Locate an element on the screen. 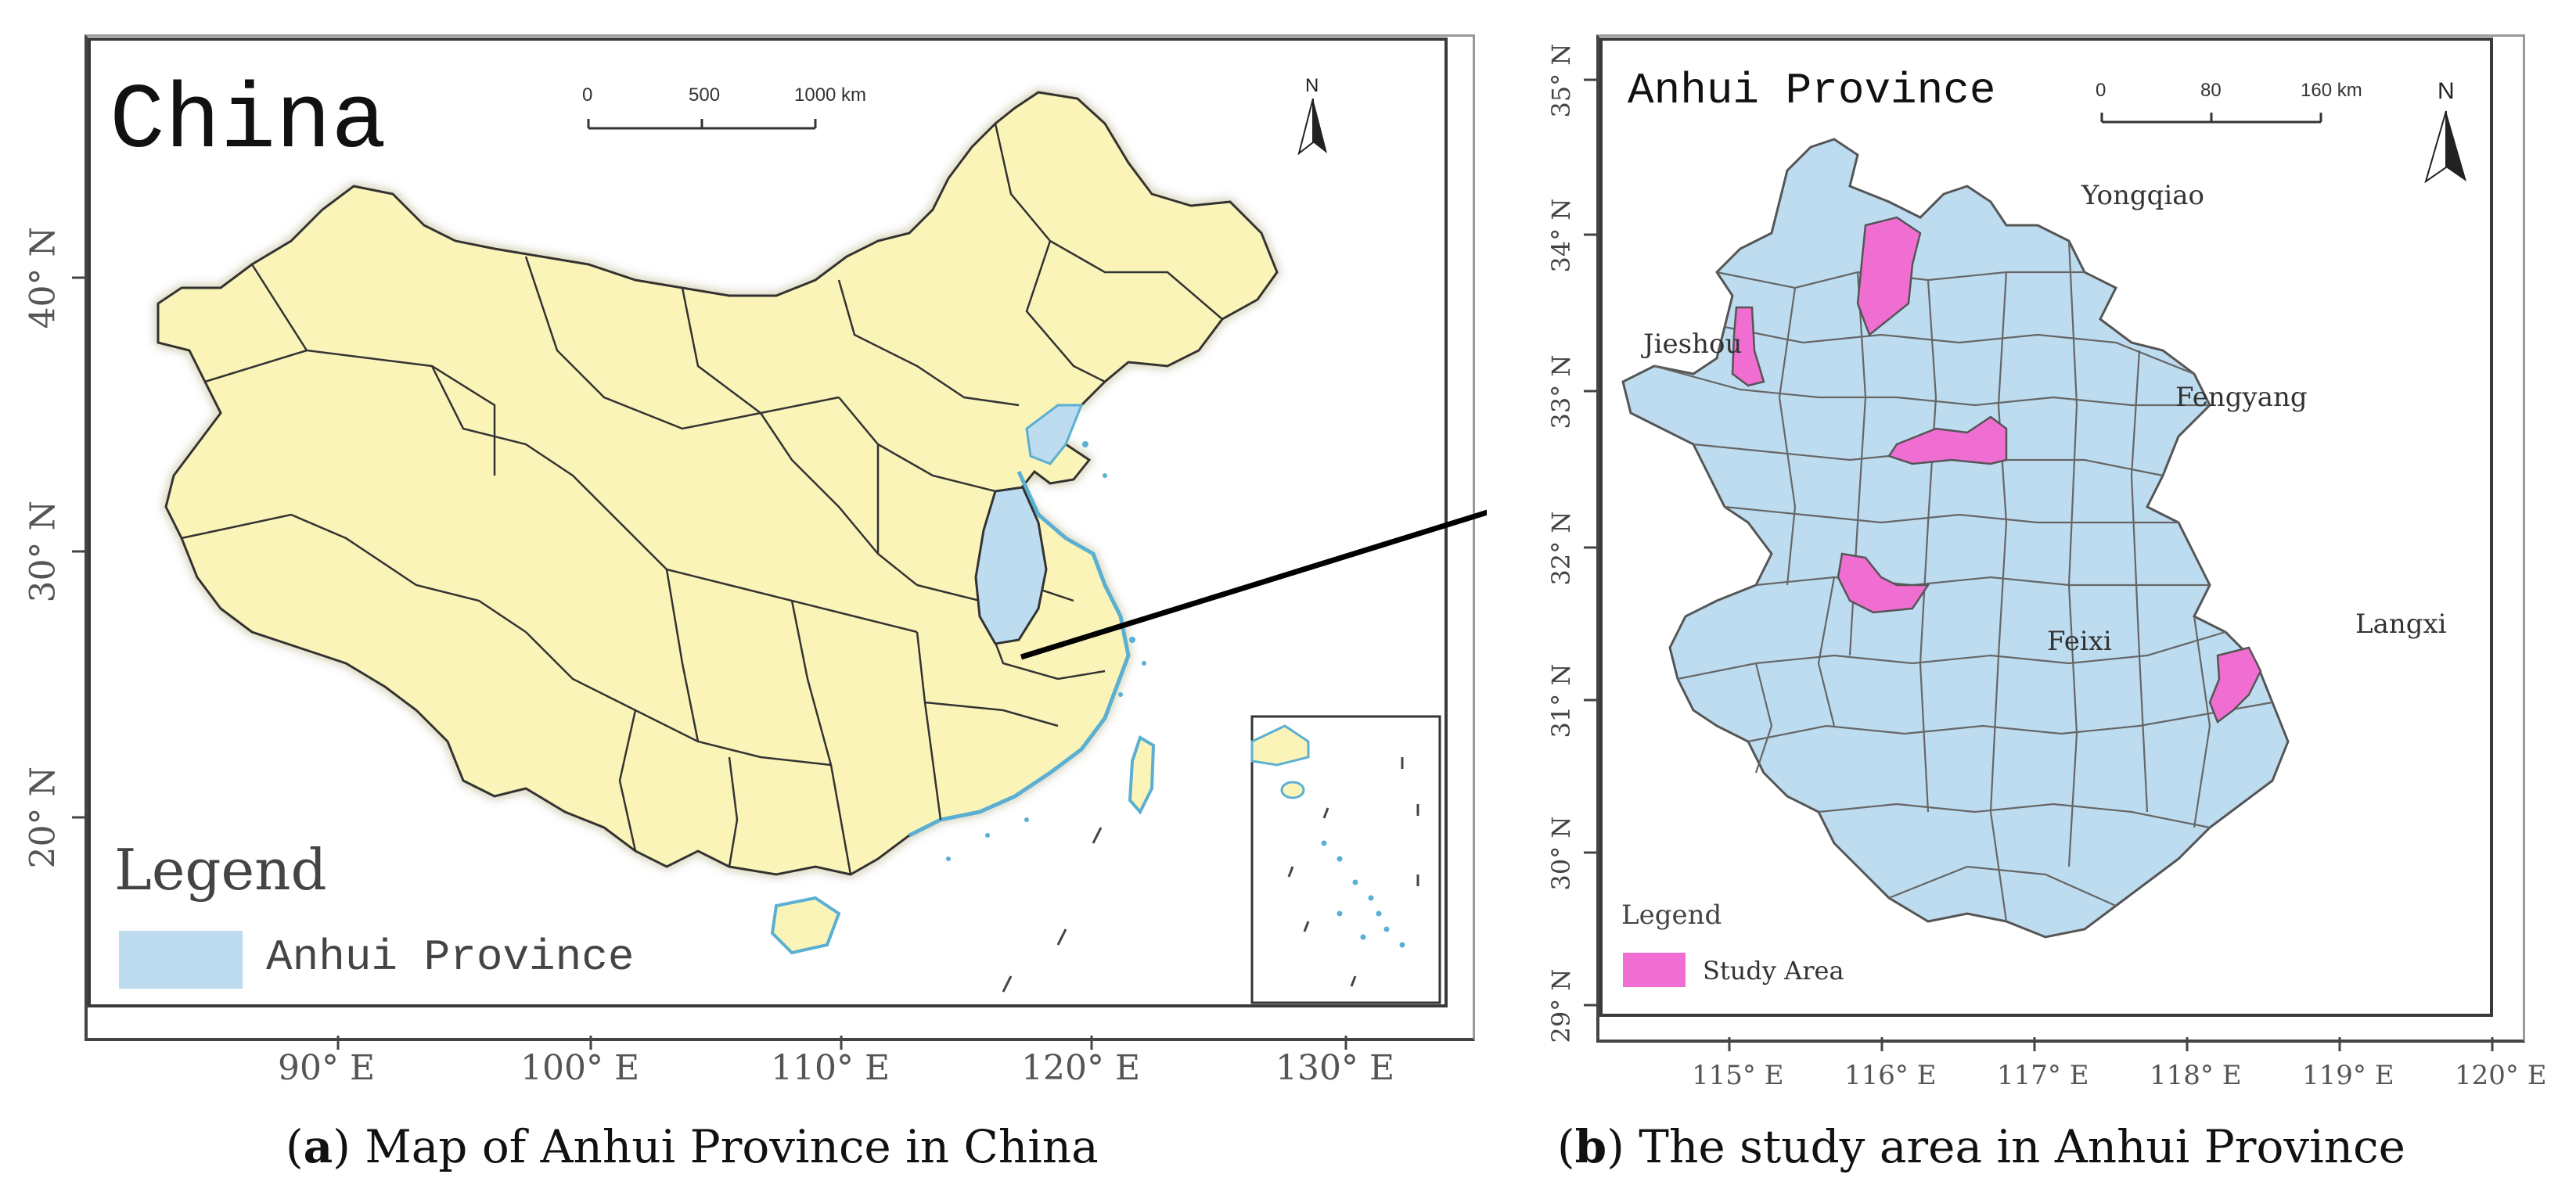  panel-b-y-tick-30: 30° N is located at coordinates (1561, 853).